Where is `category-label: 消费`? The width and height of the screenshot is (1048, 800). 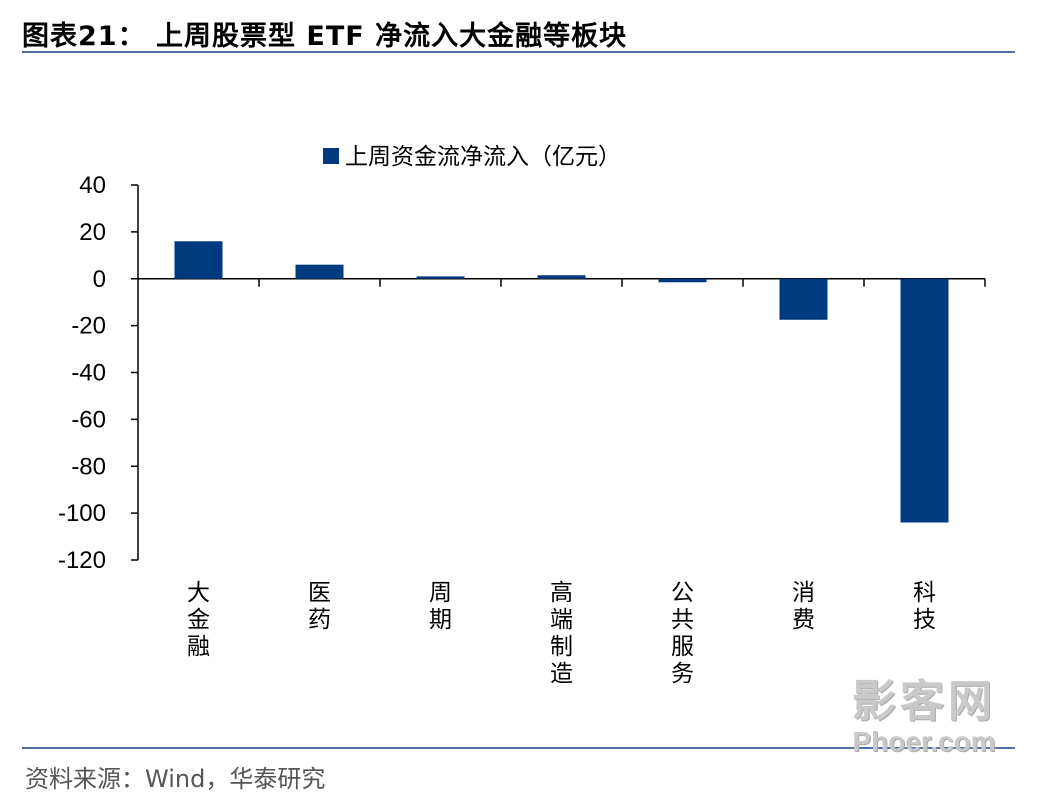 category-label: 消费 is located at coordinates (803, 606).